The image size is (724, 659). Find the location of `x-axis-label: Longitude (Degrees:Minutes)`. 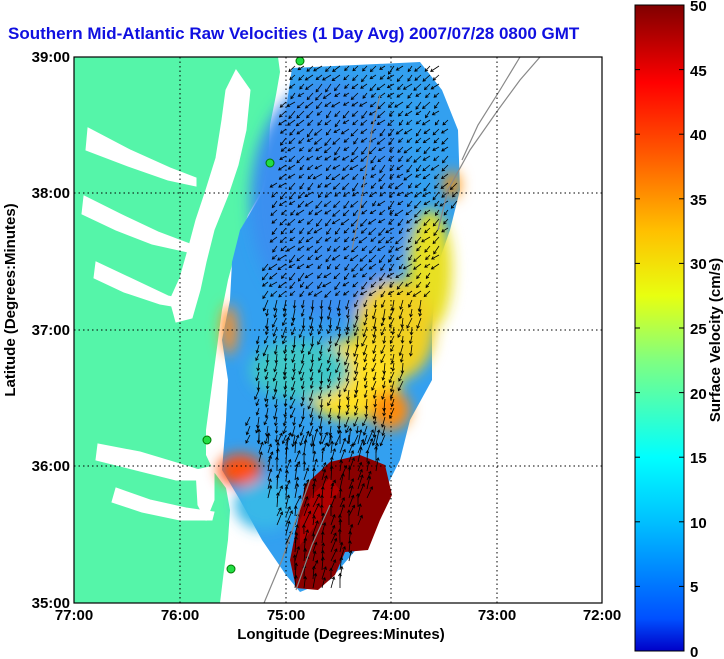

x-axis-label: Longitude (Degrees:Minutes) is located at coordinates (341, 634).